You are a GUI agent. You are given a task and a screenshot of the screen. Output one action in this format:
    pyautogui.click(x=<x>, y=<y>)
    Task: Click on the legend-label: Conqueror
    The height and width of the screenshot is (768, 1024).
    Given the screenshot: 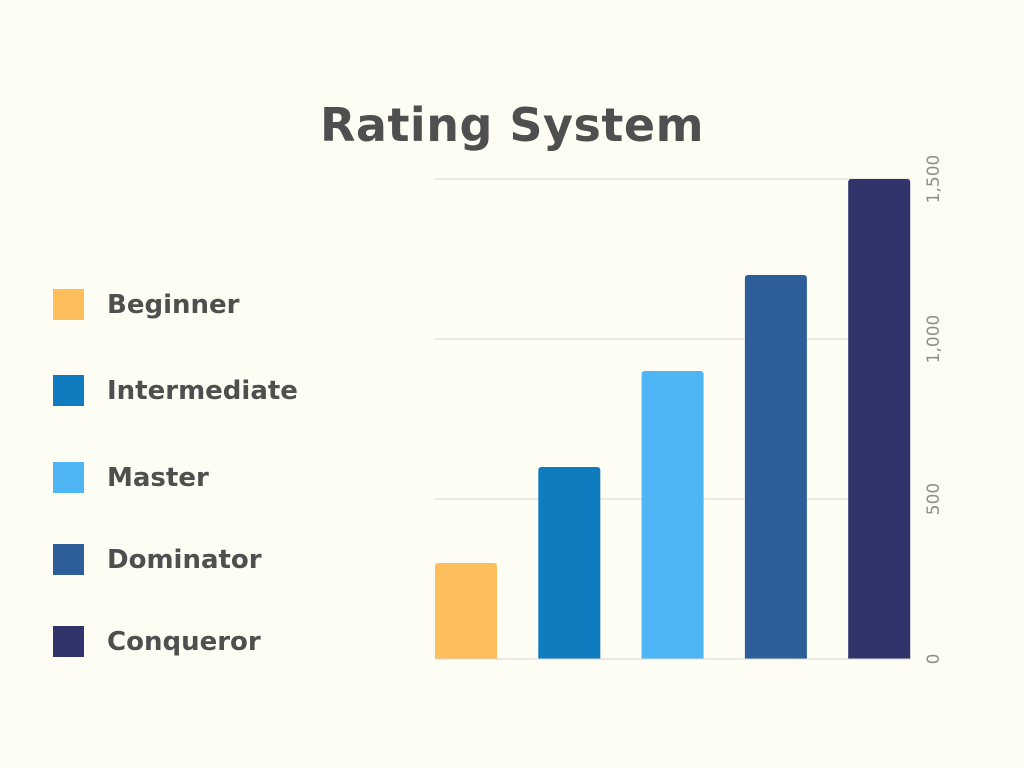 What is the action you would take?
    pyautogui.click(x=184, y=642)
    